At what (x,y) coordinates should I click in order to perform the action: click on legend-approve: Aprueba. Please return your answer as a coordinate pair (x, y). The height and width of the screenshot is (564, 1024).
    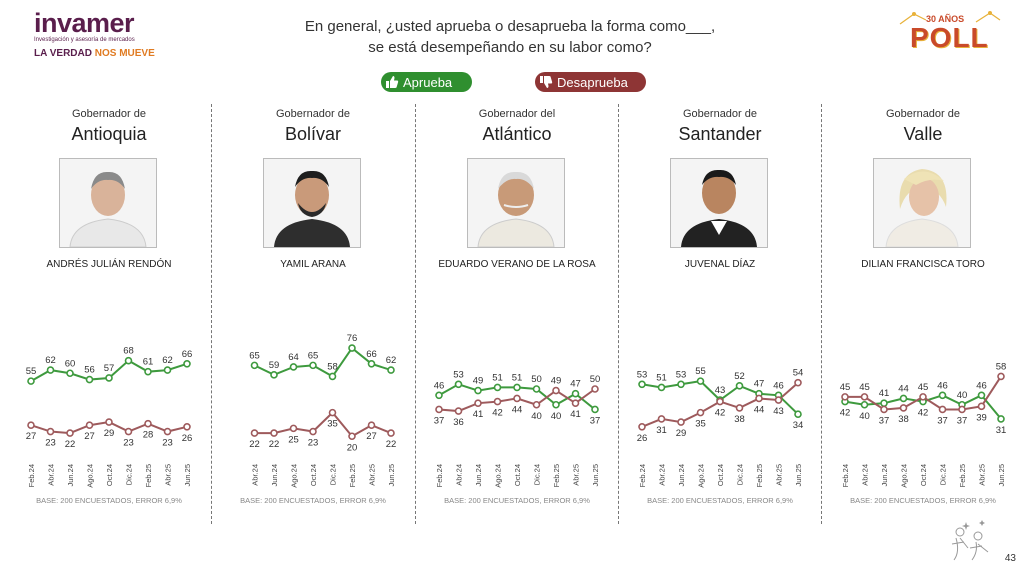
    Looking at the image, I should click on (426, 82).